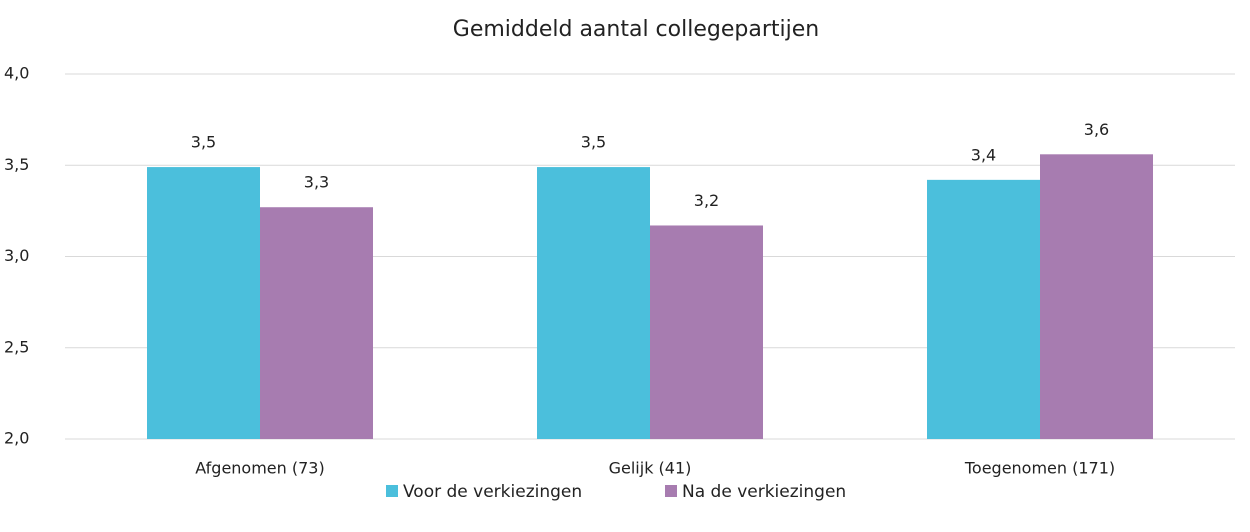 The width and height of the screenshot is (1250, 532). Describe the element at coordinates (650, 468) in the screenshot. I see `x-tick-label: Gelijk (41)` at that location.